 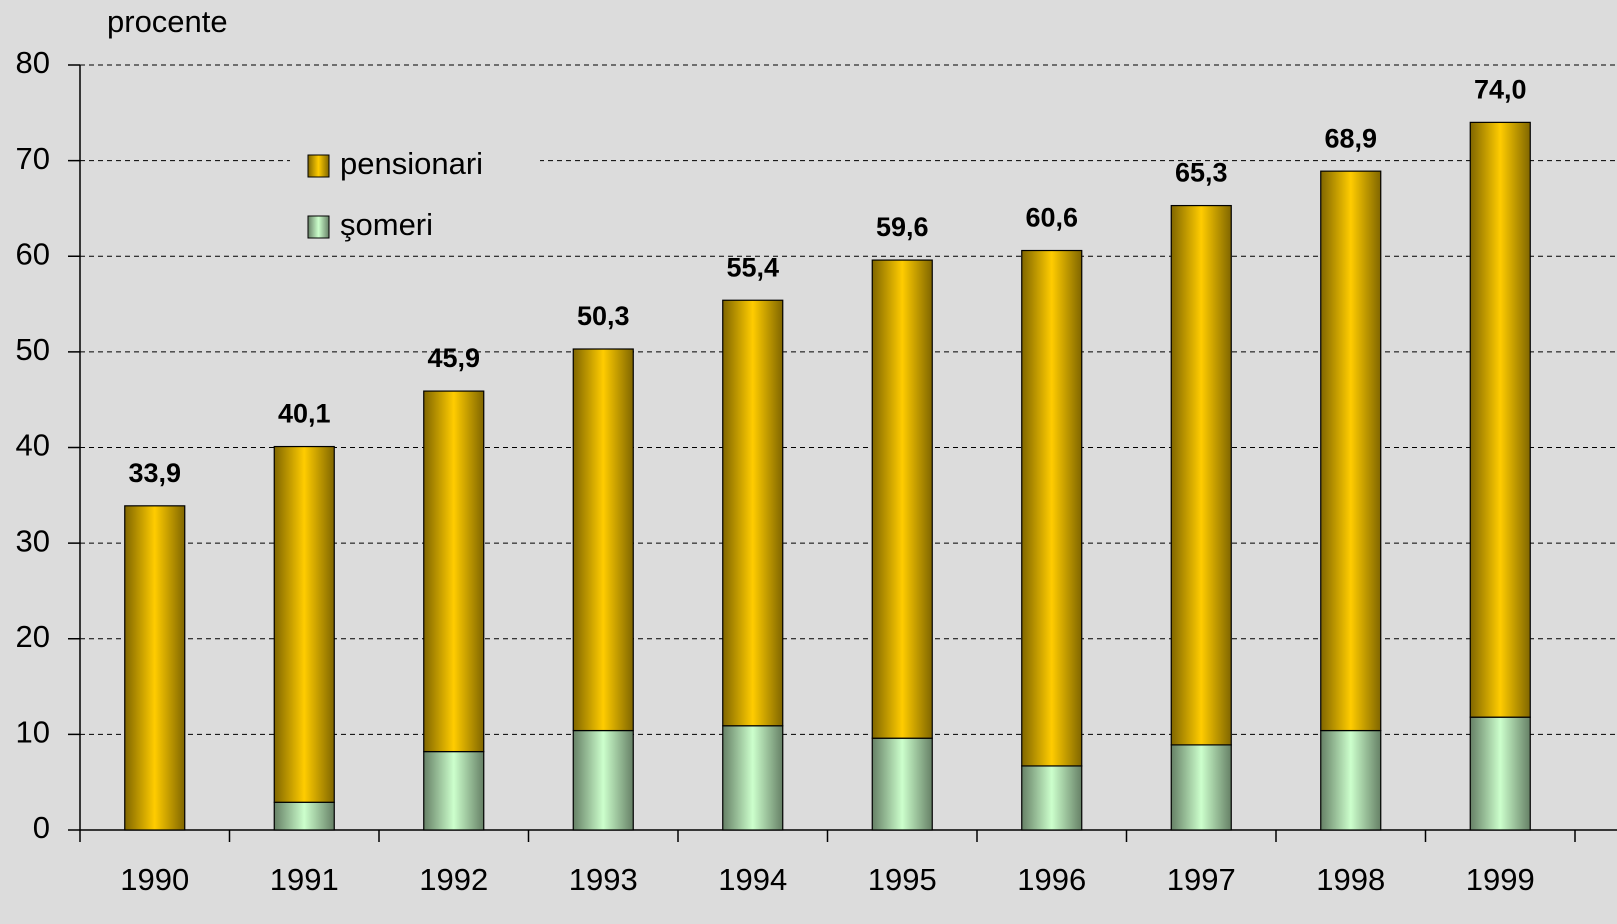 I want to click on x-tick-label: 1994, so click(x=752, y=879).